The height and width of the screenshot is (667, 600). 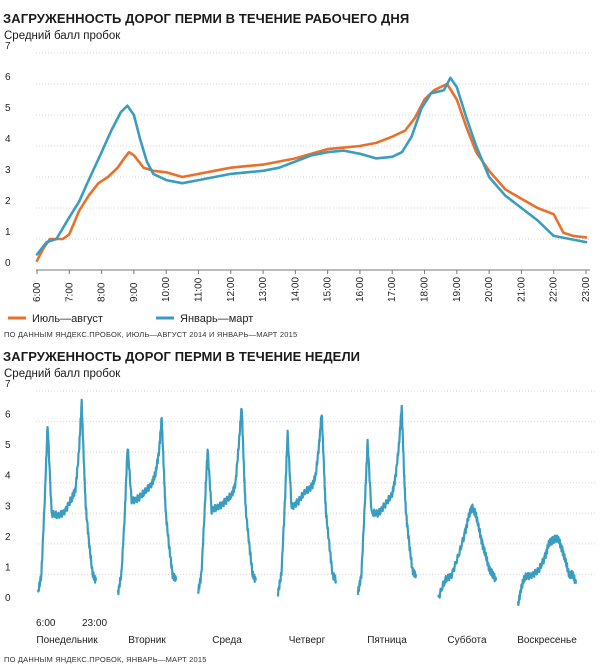 What do you see at coordinates (586, 289) in the screenshot?
I see `chart1-x-tick: 23:00` at bounding box center [586, 289].